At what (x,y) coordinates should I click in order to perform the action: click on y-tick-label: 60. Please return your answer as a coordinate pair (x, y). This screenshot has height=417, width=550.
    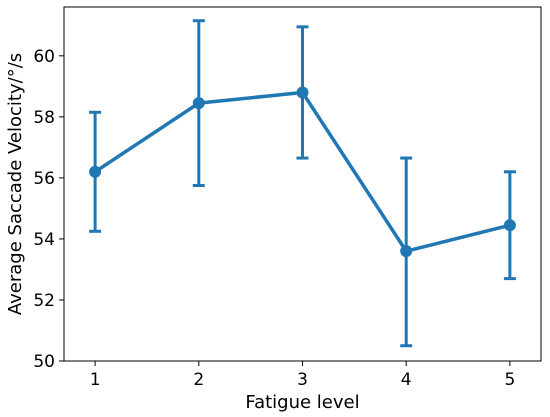
    Looking at the image, I should click on (44, 57).